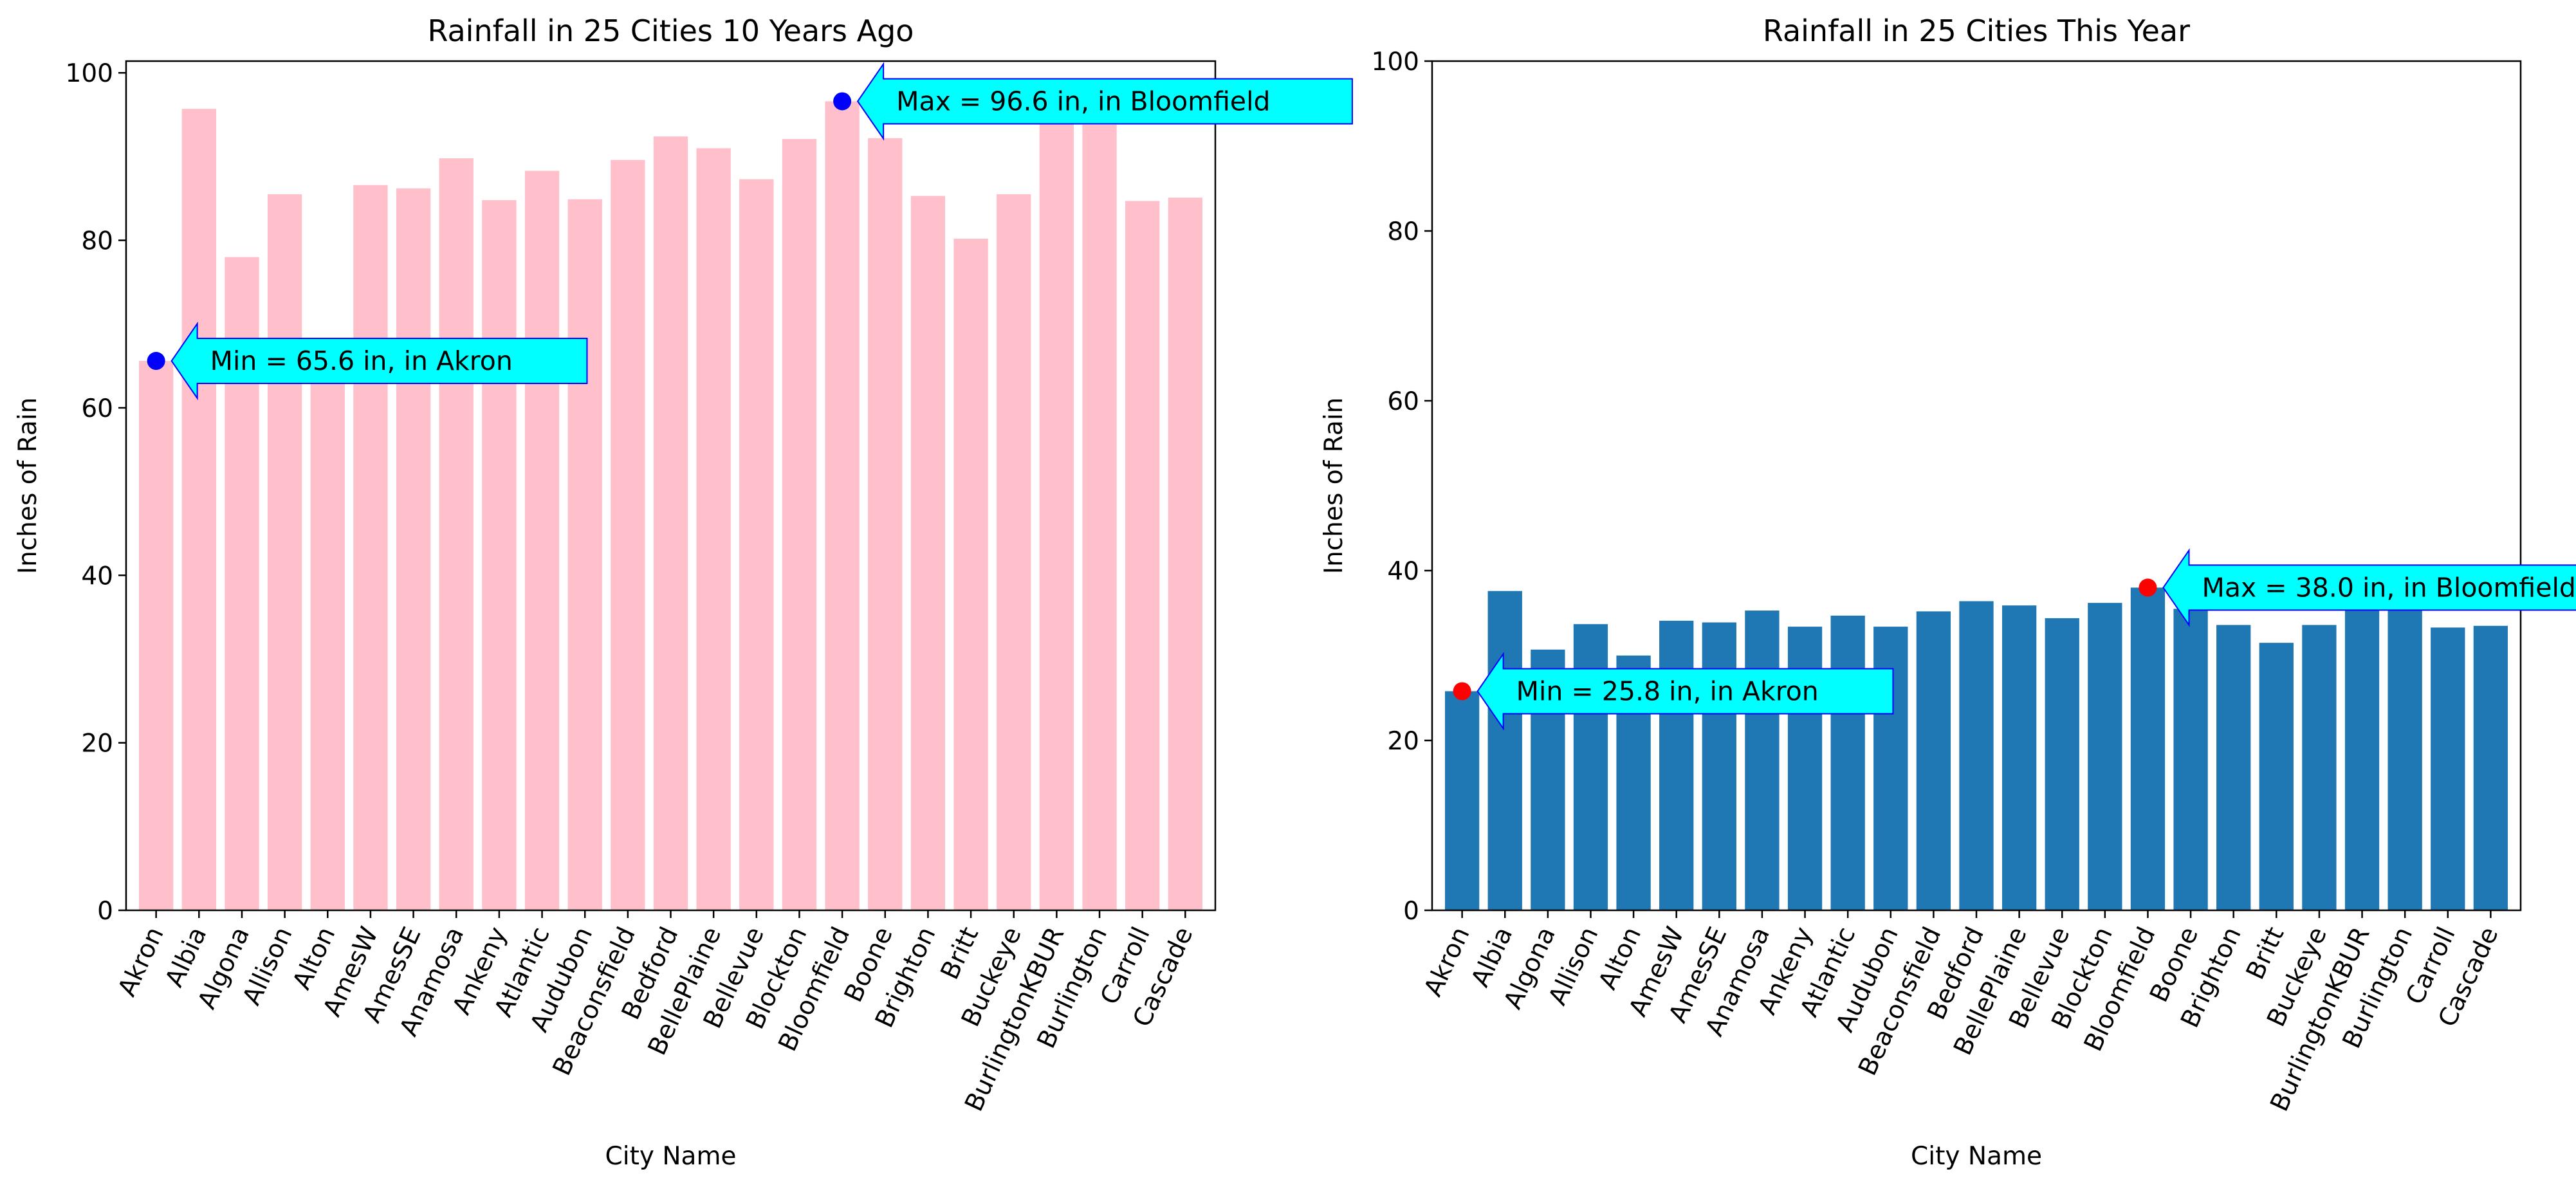 The image size is (2576, 1194). I want to click on max-annotation-label: Max = 96.6 in, in Bloomfield, so click(1083, 101).